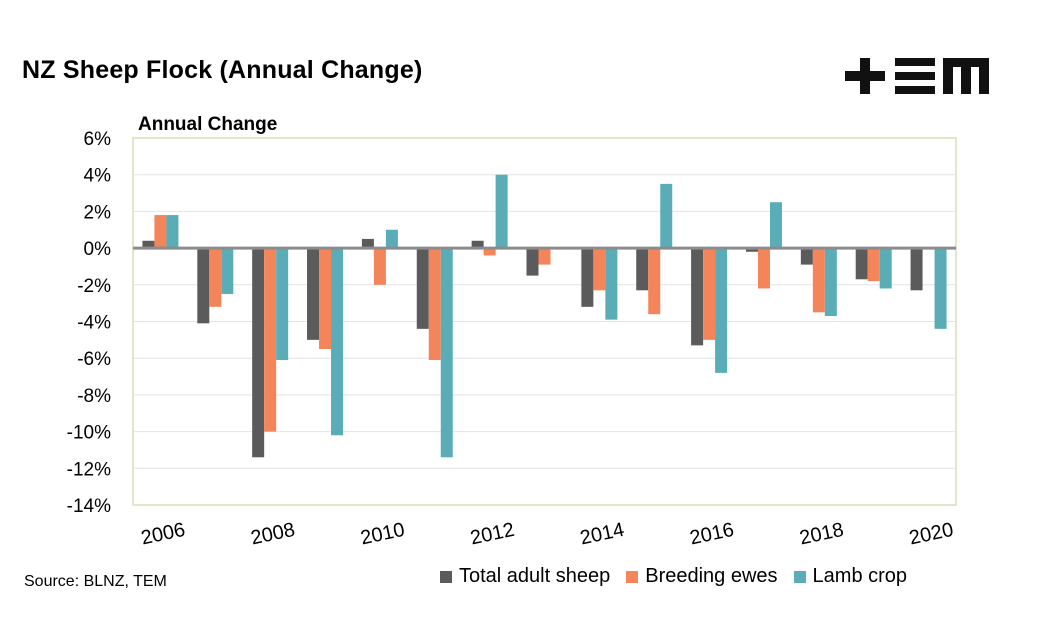  Describe the element at coordinates (98, 212) in the screenshot. I see `y-tick-label: 2%` at that location.